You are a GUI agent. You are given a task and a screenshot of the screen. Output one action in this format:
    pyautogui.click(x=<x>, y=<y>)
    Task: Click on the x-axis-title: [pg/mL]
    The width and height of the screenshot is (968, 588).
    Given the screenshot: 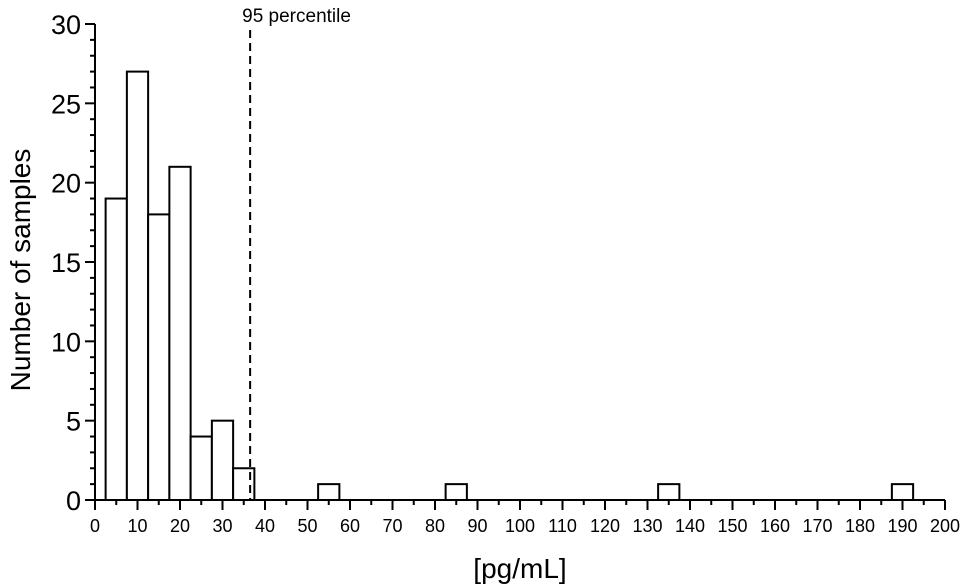 What is the action you would take?
    pyautogui.click(x=519, y=568)
    